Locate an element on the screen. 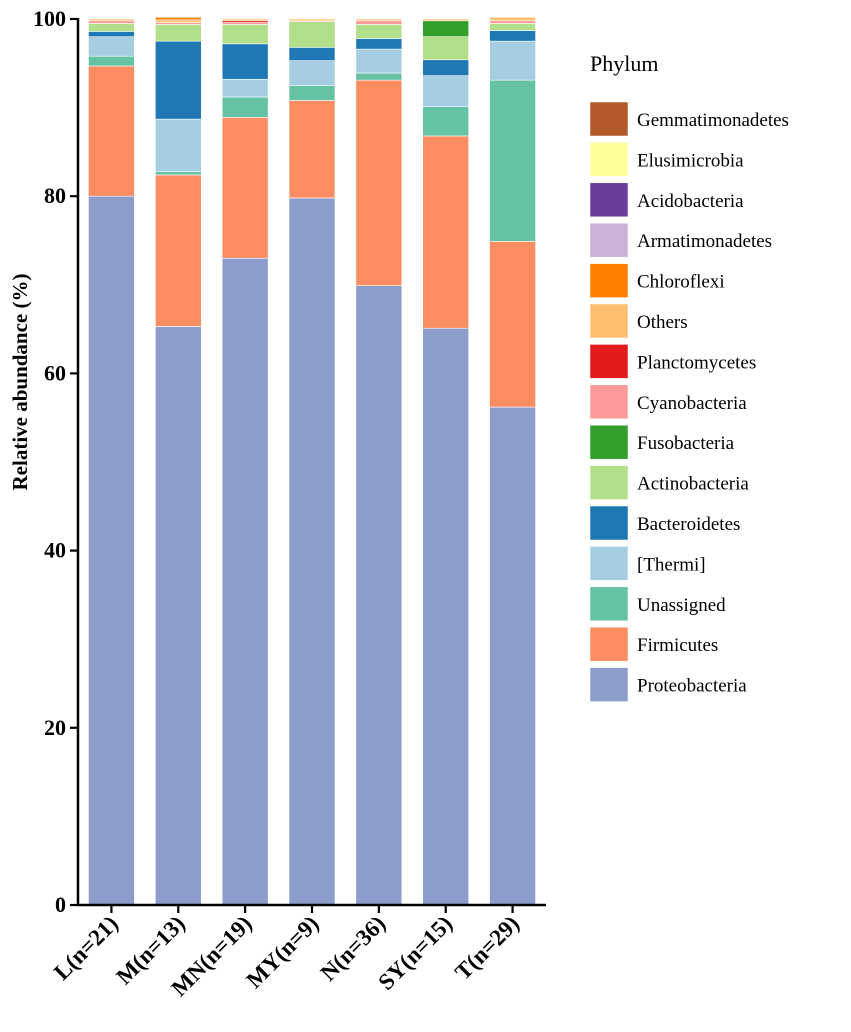 Image resolution: width=851 pixels, height=1032 pixels. legend-item-unassigned: Unassigned is located at coordinates (657, 604).